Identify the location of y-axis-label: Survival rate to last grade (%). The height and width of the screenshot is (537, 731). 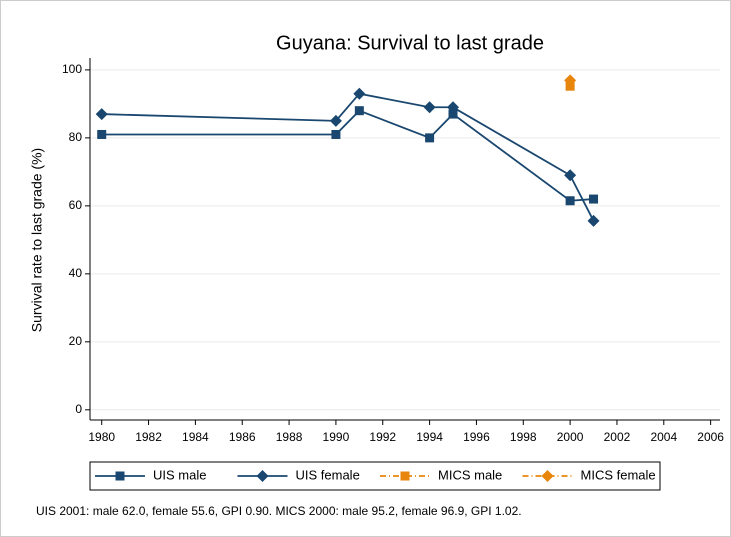
(37, 240).